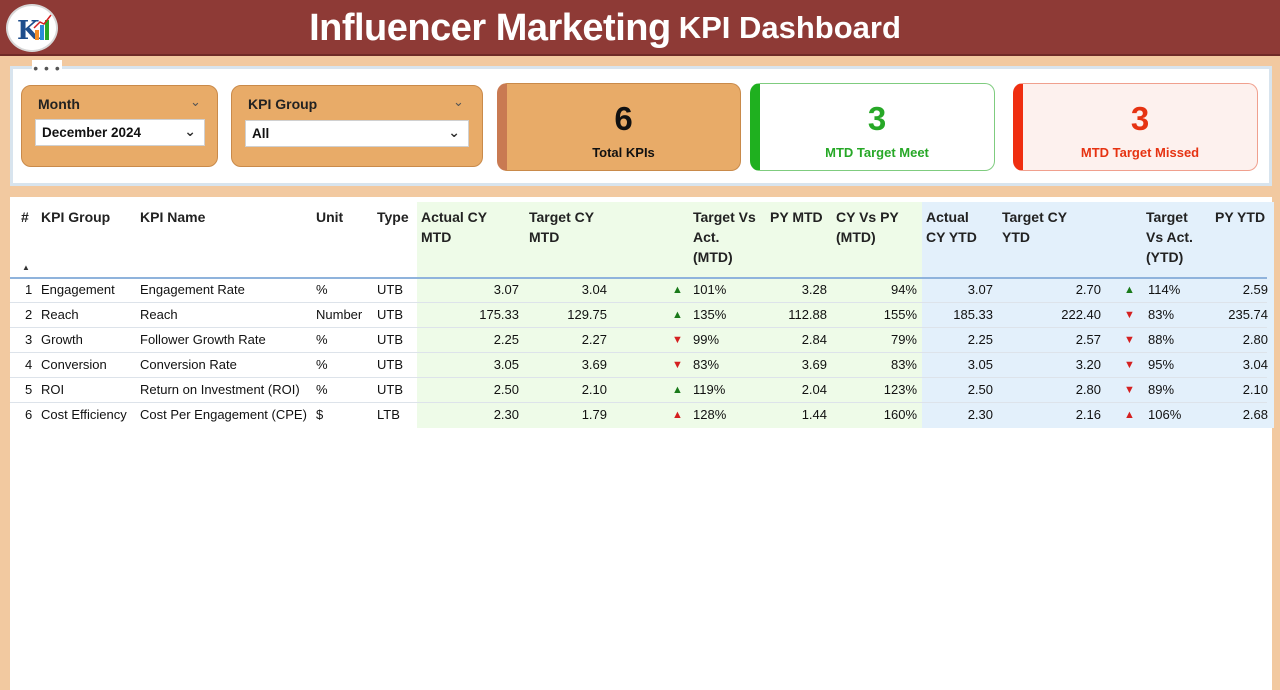 The height and width of the screenshot is (690, 1280). What do you see at coordinates (120, 132) in the screenshot?
I see `month-dropdown: December 2024 ⌄` at bounding box center [120, 132].